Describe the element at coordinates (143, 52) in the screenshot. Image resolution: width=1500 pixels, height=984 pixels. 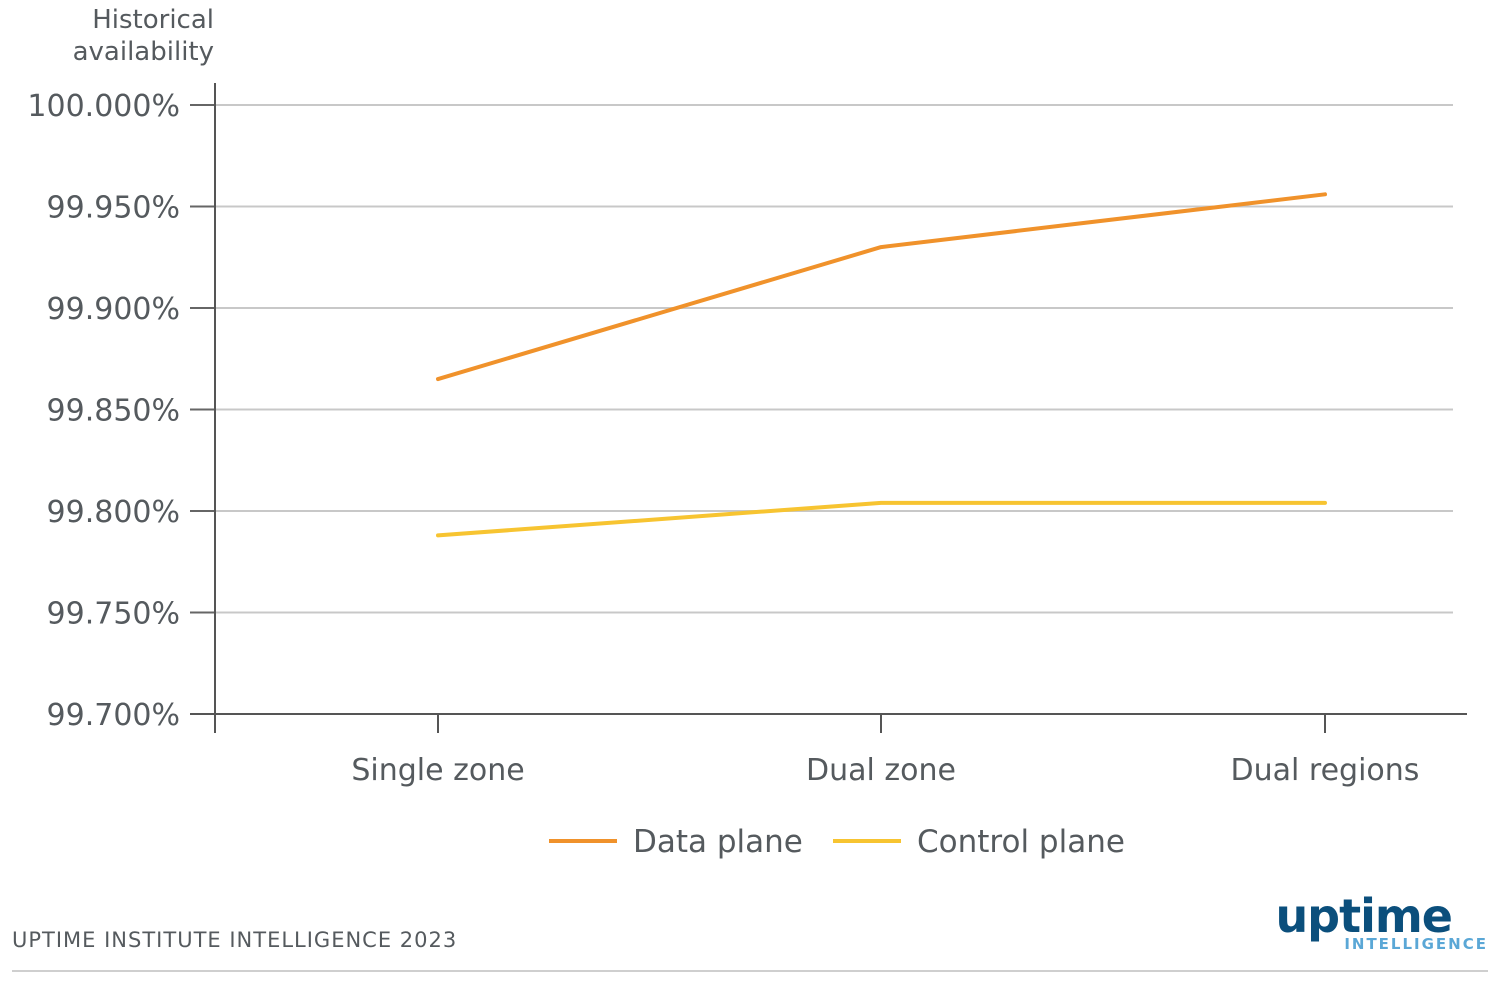
I see `y-axis-label-line: availability` at that location.